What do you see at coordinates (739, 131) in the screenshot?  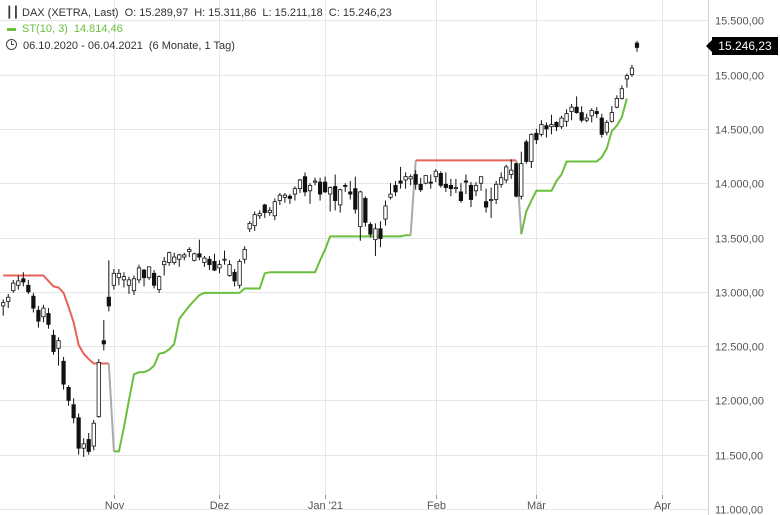 I see `y-tick-label: 14.500,00` at bounding box center [739, 131].